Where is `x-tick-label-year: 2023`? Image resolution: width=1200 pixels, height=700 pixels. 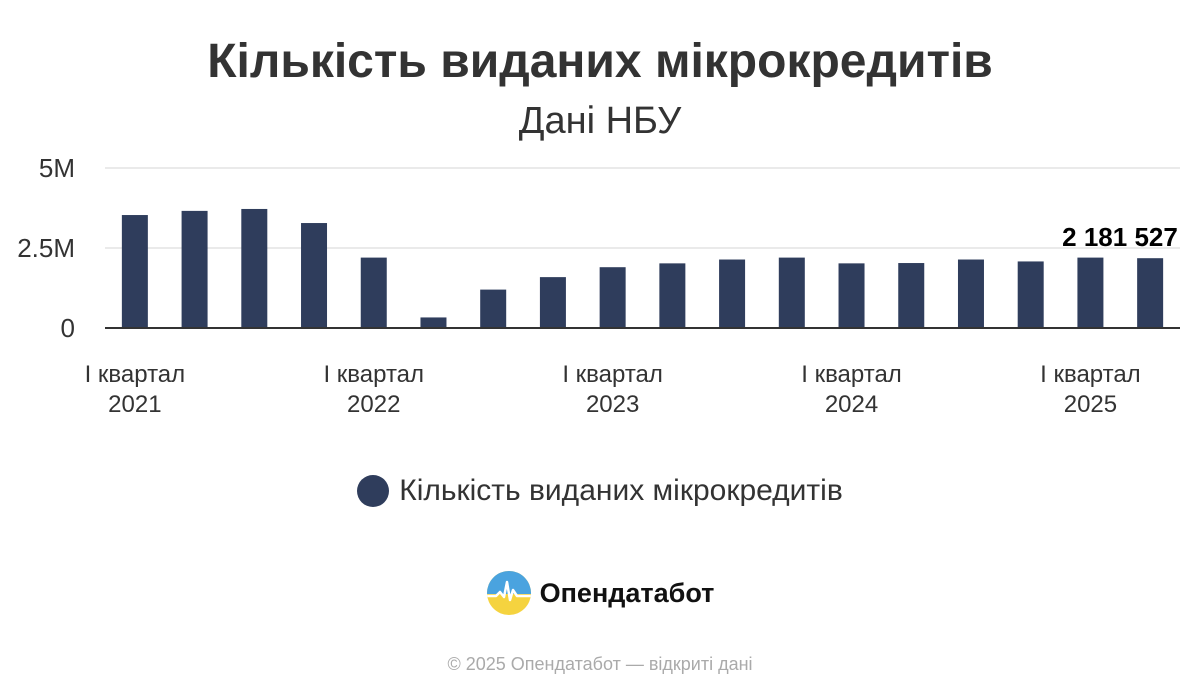 x-tick-label-year: 2023 is located at coordinates (612, 404).